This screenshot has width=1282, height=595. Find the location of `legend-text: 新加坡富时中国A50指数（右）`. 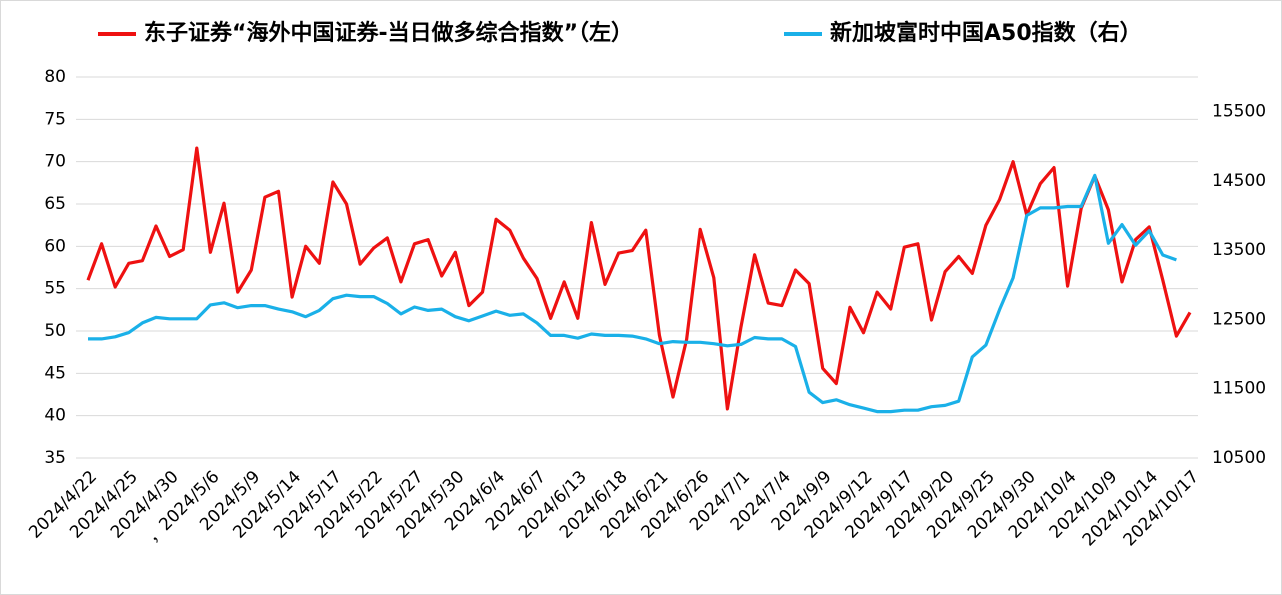

legend-text: 新加坡富时中国A50指数（右） is located at coordinates (986, 33).